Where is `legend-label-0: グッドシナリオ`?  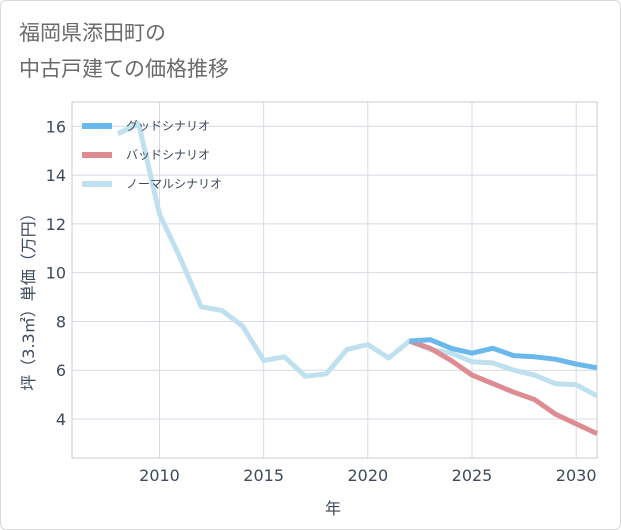 legend-label-0: グッドシナリオ is located at coordinates (168, 126).